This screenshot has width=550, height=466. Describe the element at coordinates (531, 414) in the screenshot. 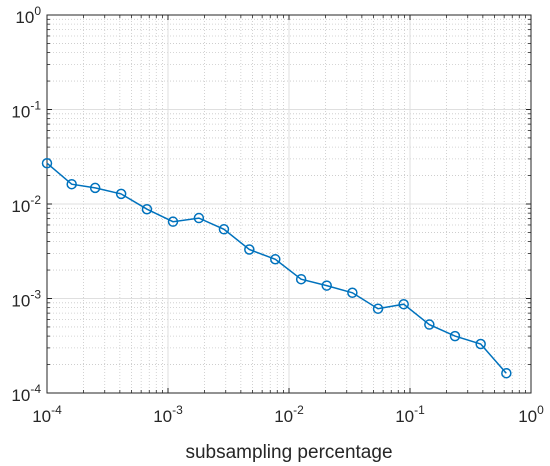

I see `x-tick-label: 10⁰` at that location.